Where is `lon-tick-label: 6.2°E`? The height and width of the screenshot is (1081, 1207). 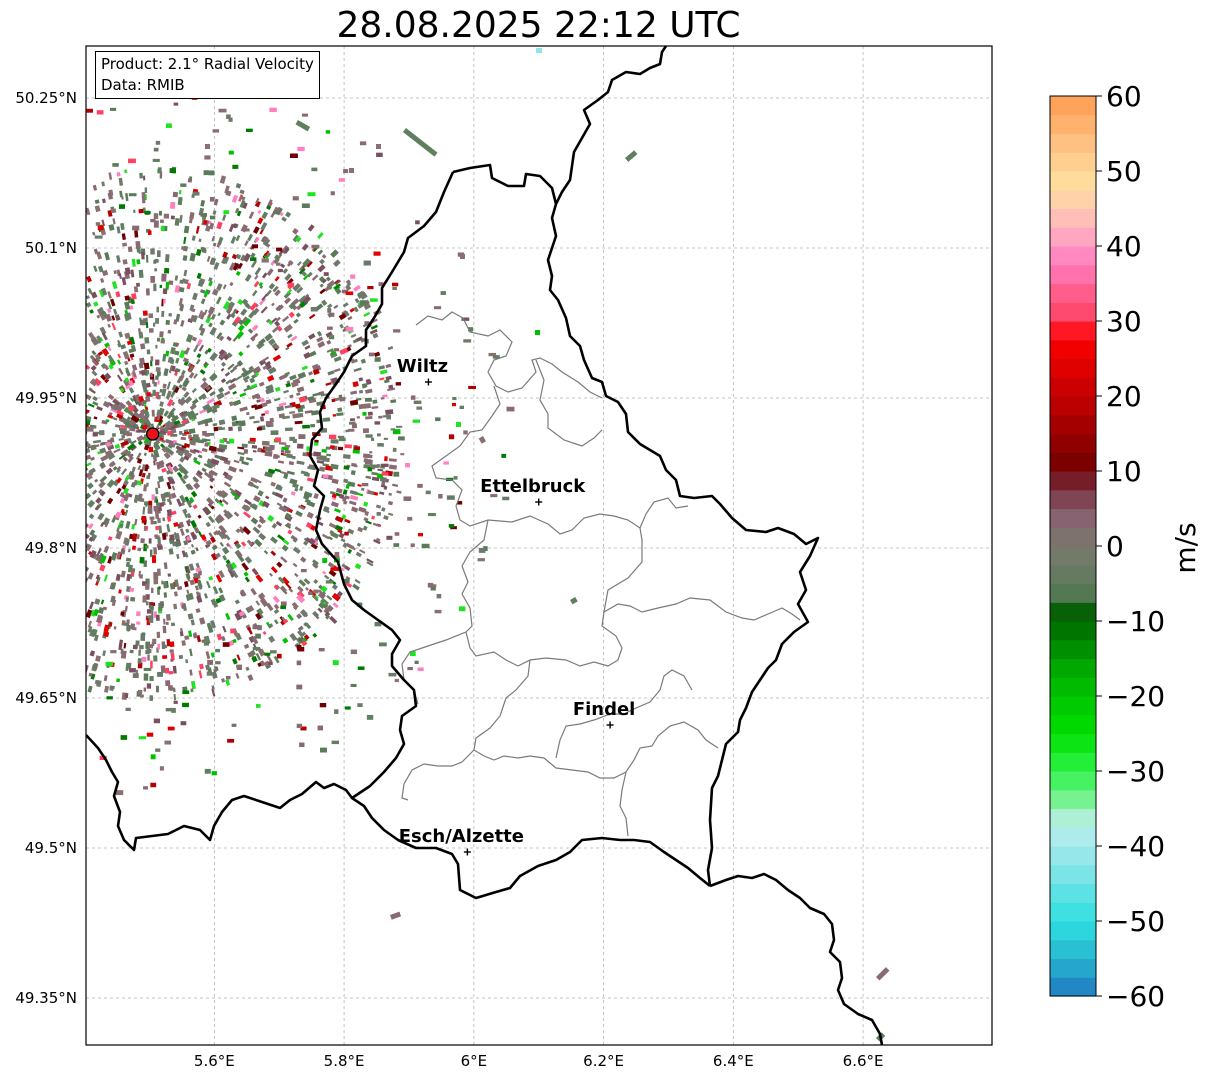 lon-tick-label: 6.2°E is located at coordinates (603, 1061).